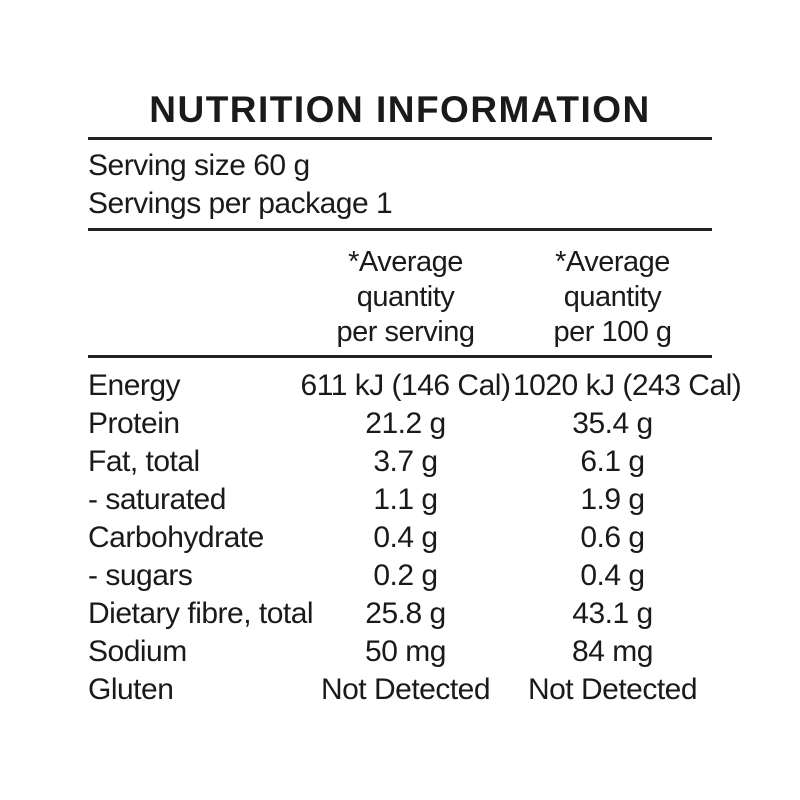 Image resolution: width=800 pixels, height=800 pixels. I want to click on servings-per-package-text: Servings per package 1, so click(240, 203).